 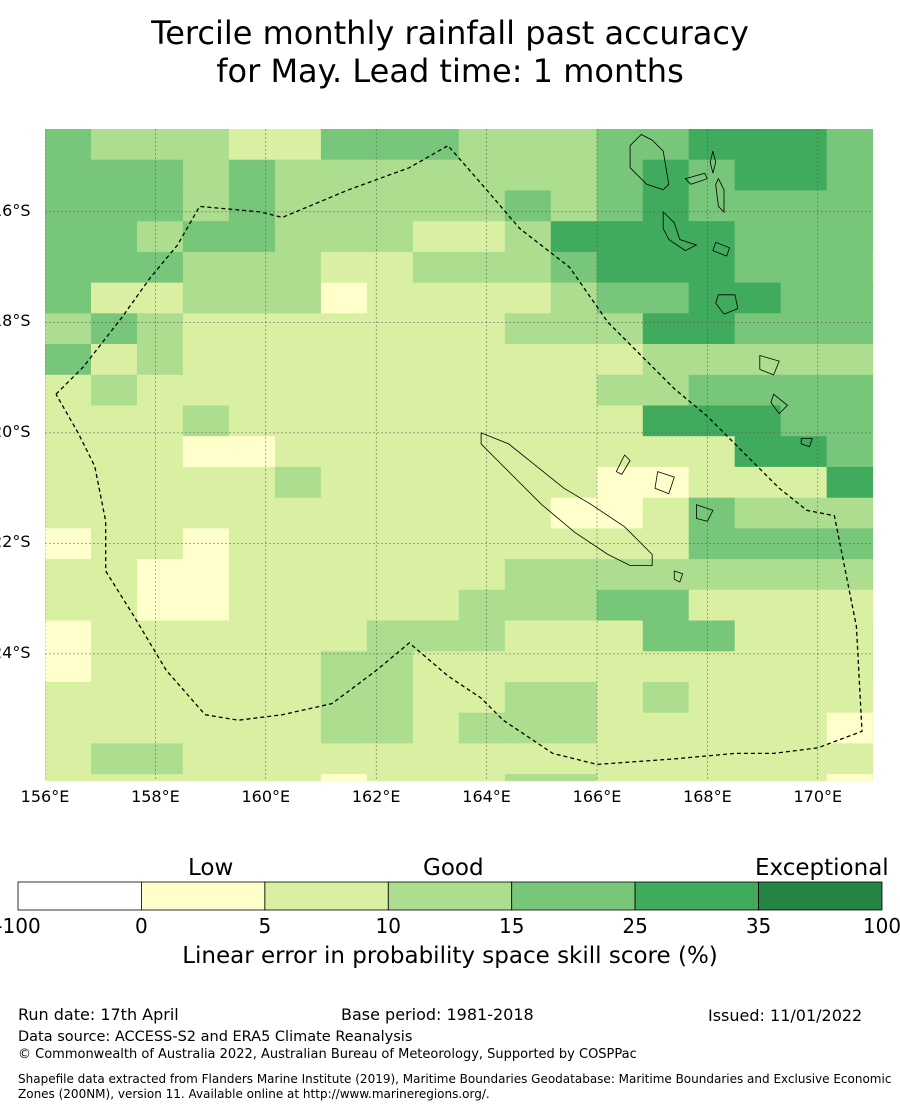 What do you see at coordinates (450, 71) in the screenshot?
I see `title-line-2: for May. Lead time: 1 months` at bounding box center [450, 71].